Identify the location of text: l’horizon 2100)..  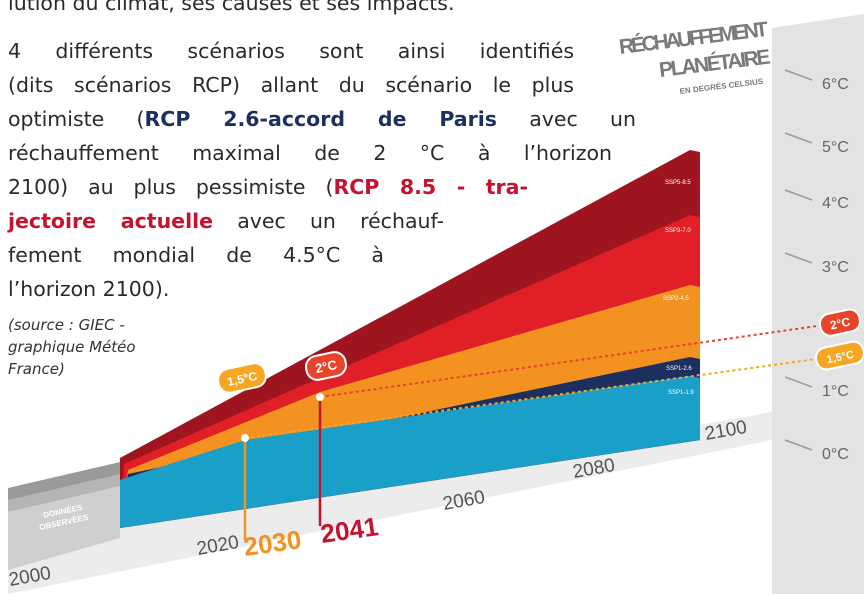
(89, 289).